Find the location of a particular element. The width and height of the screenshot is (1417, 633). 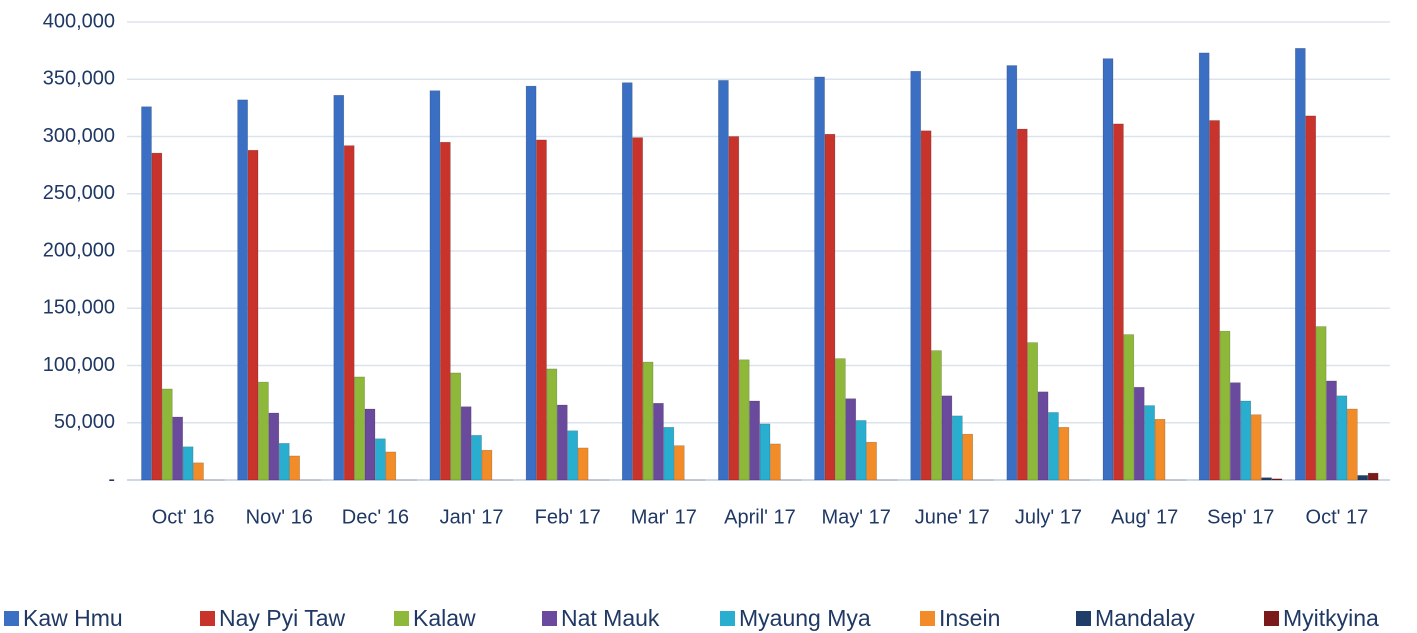

y-tick-label: 200,000 is located at coordinates (79, 250).